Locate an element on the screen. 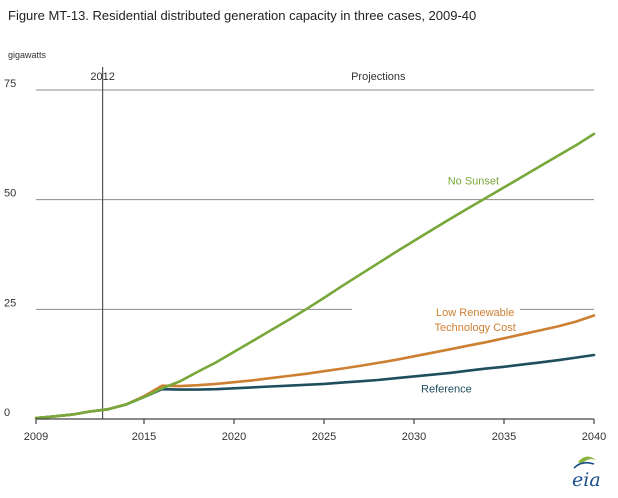 This screenshot has height=498, width=618. eia-logo: eia is located at coordinates (586, 473).